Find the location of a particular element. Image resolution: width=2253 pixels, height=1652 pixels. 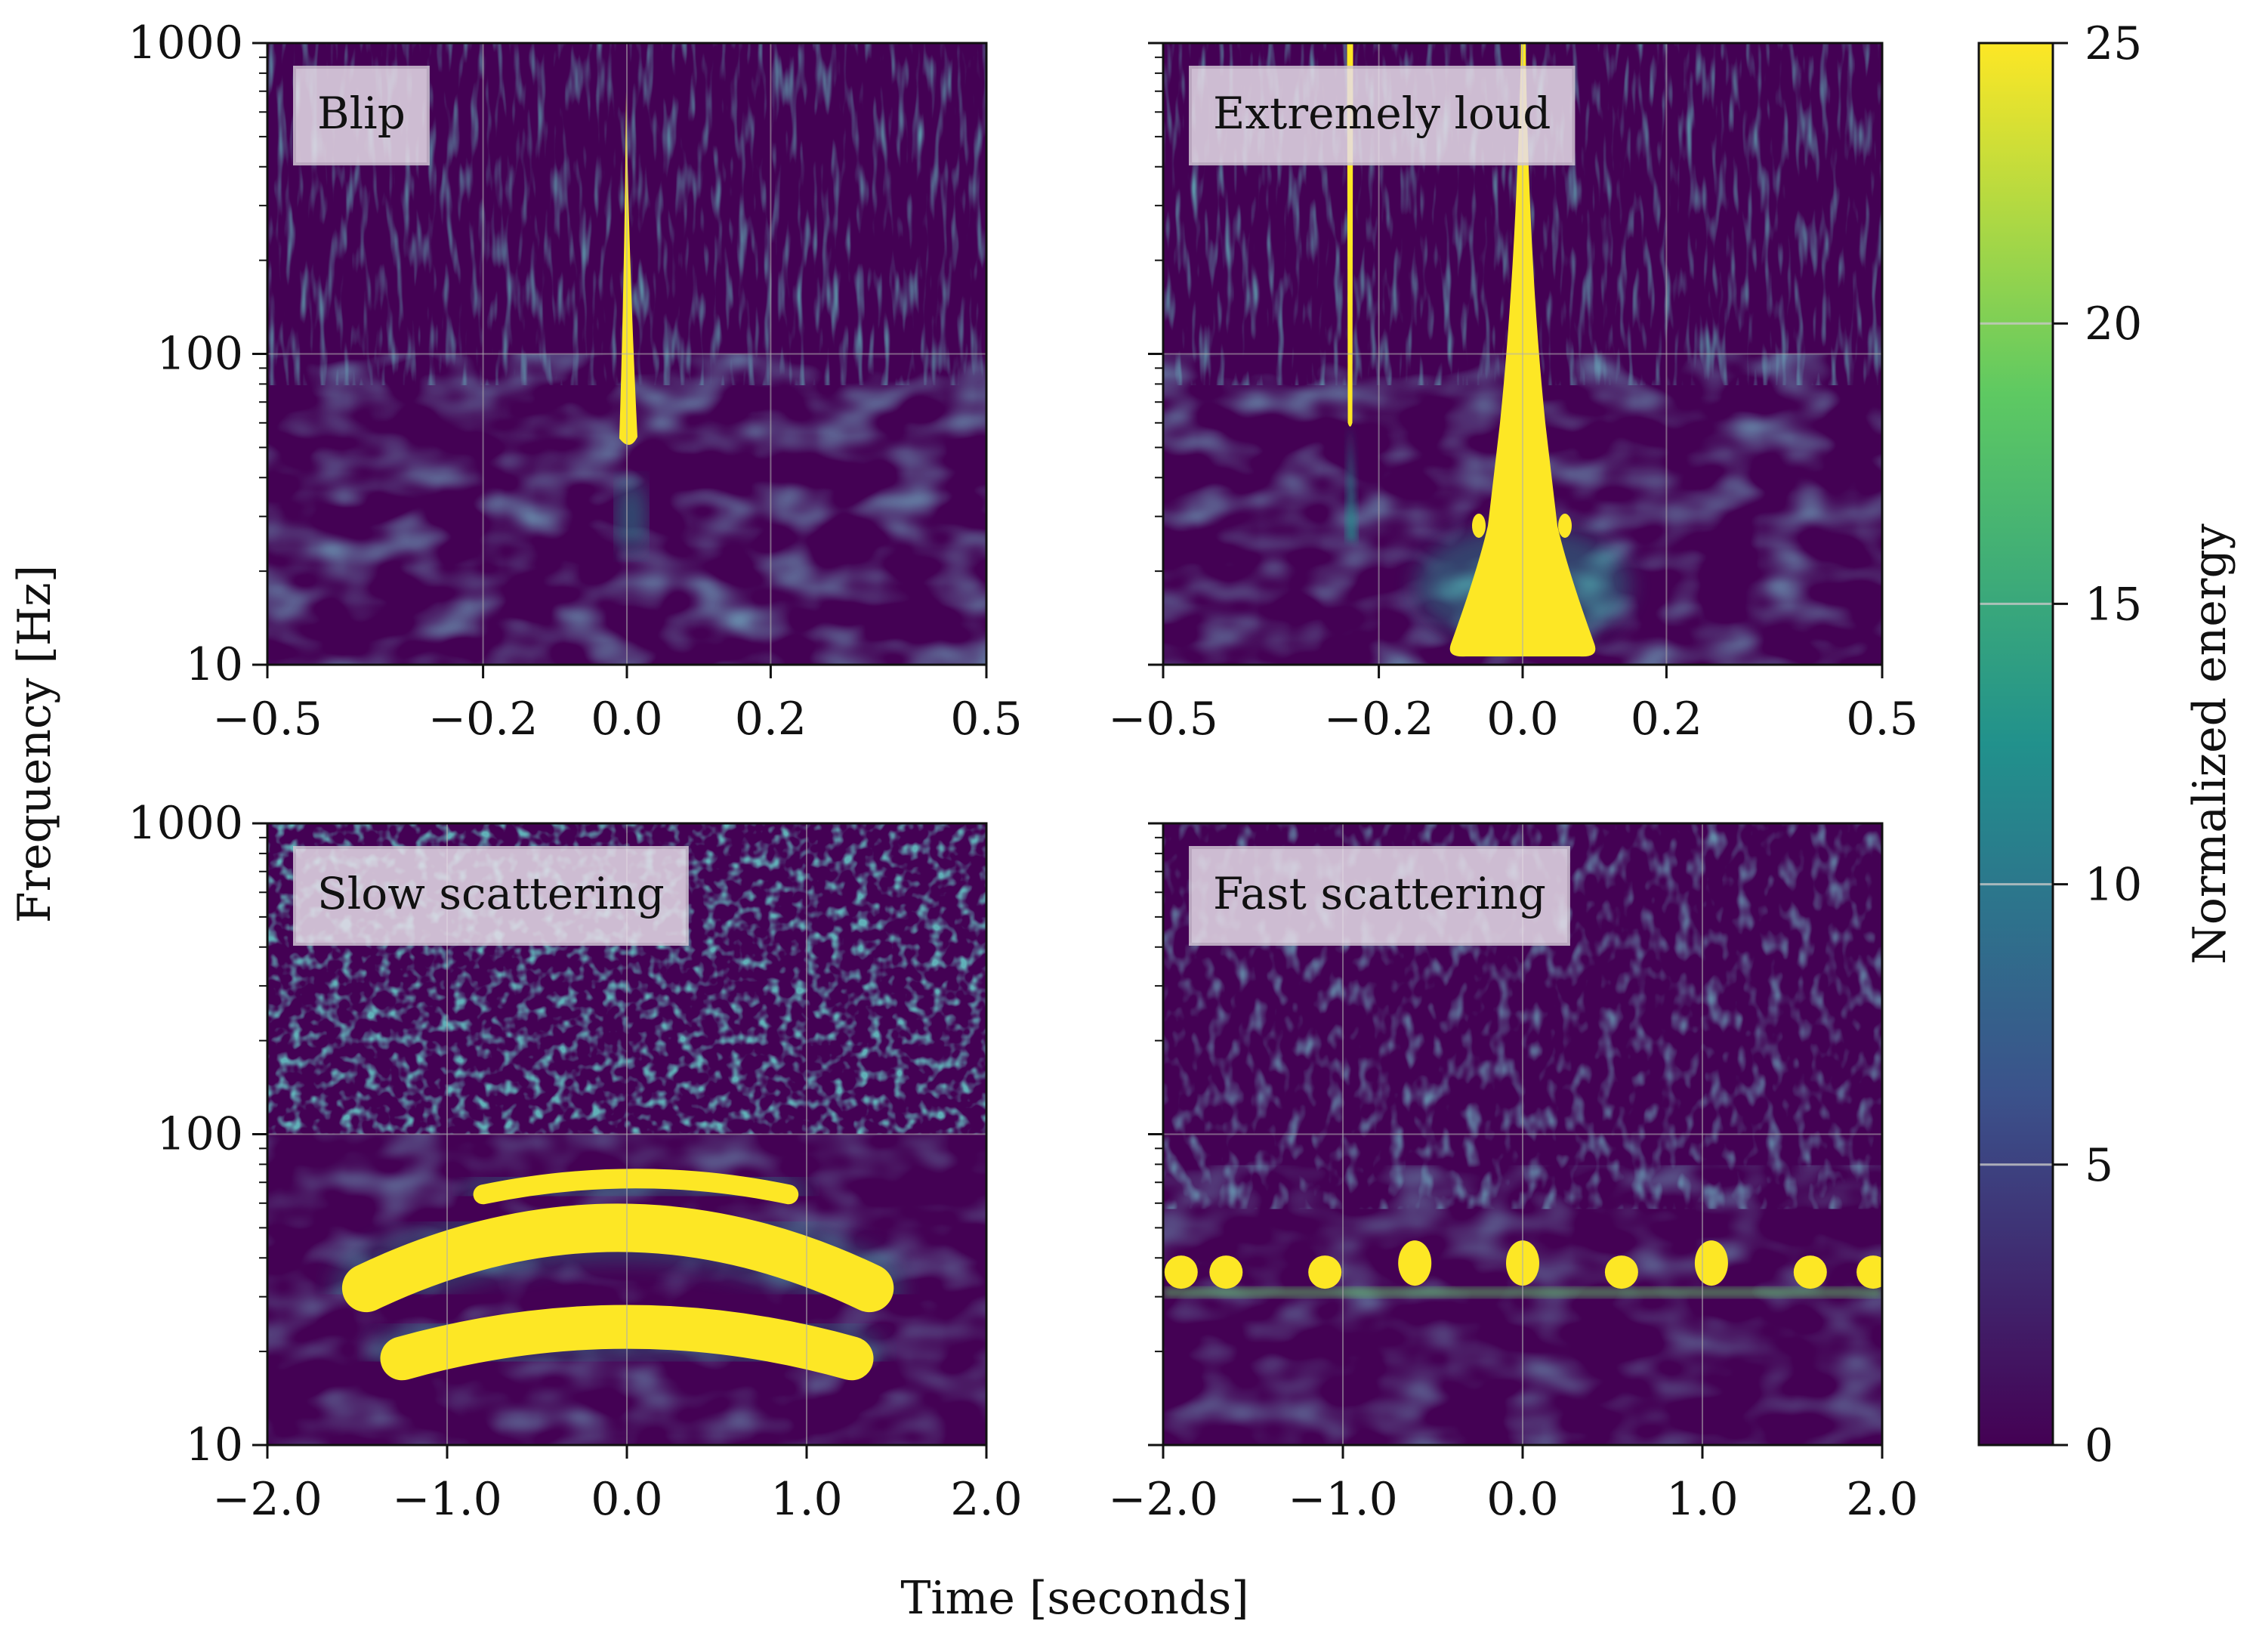

panel-label-box: Blip is located at coordinates (361, 115).